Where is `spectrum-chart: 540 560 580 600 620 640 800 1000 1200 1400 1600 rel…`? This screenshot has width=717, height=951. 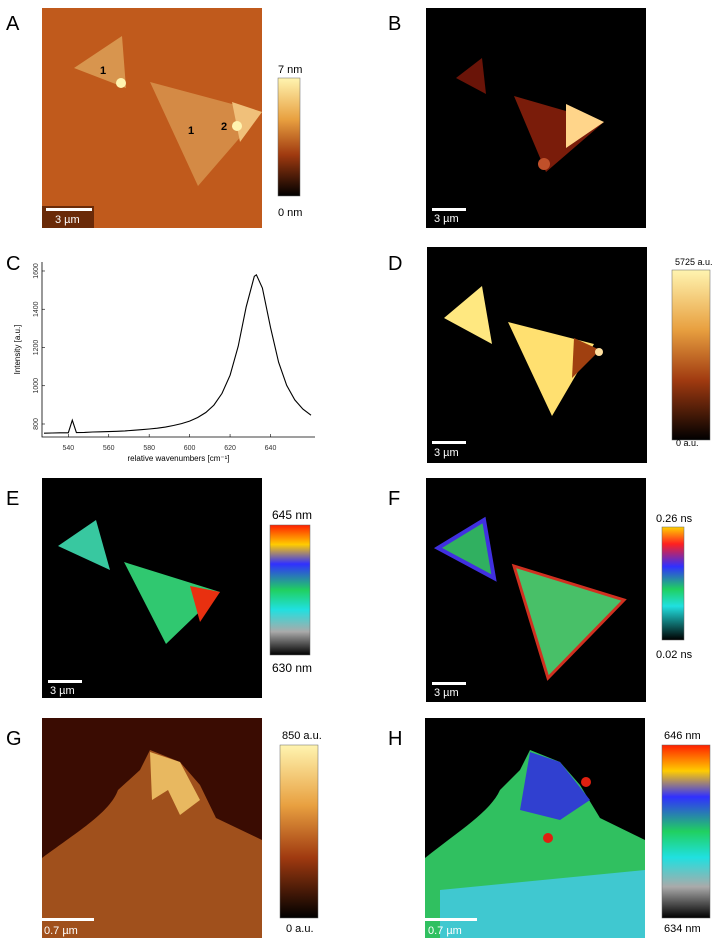
spectrum-chart: 540 560 580 600 620 640 800 1000 1200 1400 1600 rel… is located at coordinates (164, 362).